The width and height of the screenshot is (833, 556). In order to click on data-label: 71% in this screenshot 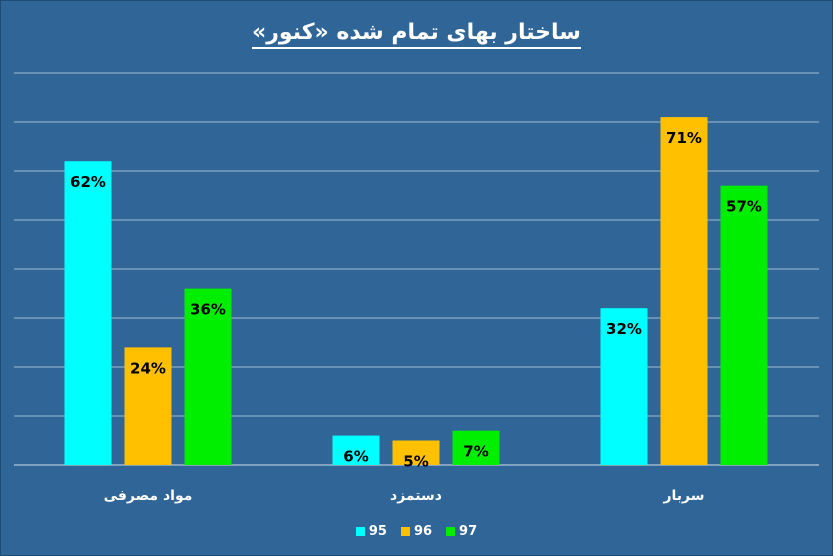, I will do `click(684, 138)`.